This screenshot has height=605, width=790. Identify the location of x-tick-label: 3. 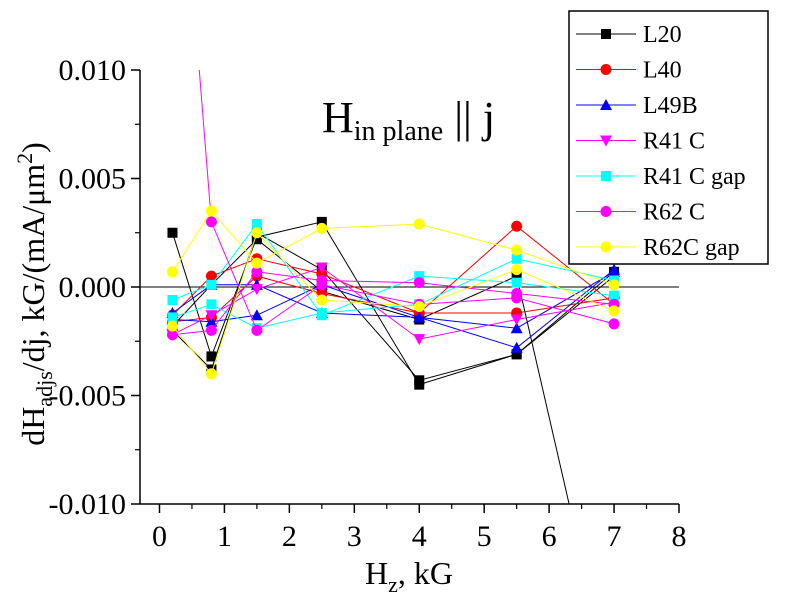
(354, 536).